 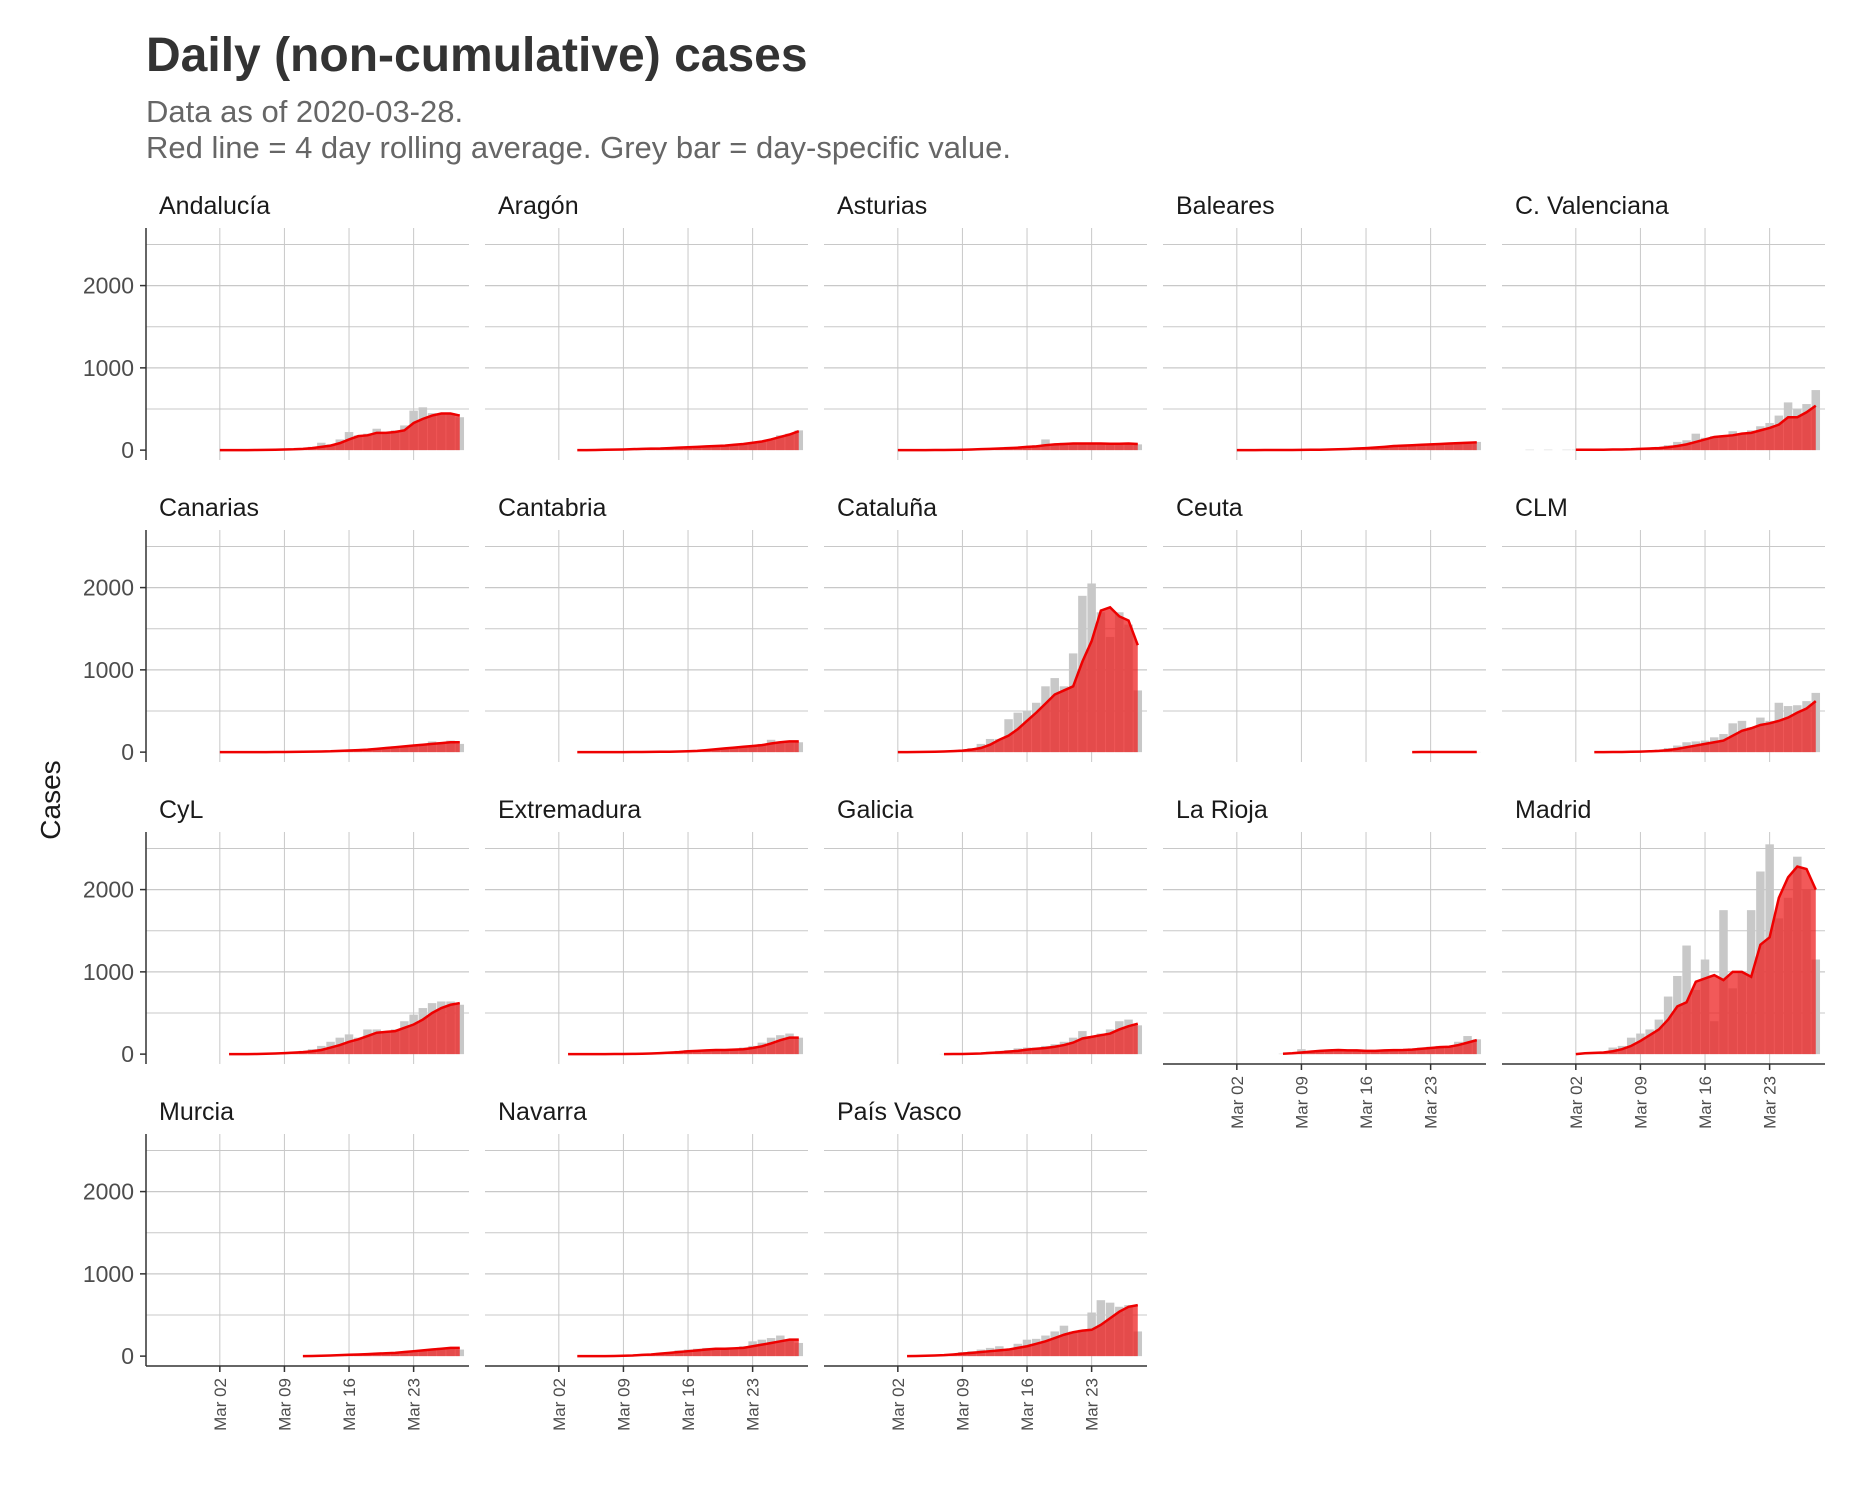 I want to click on panel: Galicia, so click(x=985, y=930).